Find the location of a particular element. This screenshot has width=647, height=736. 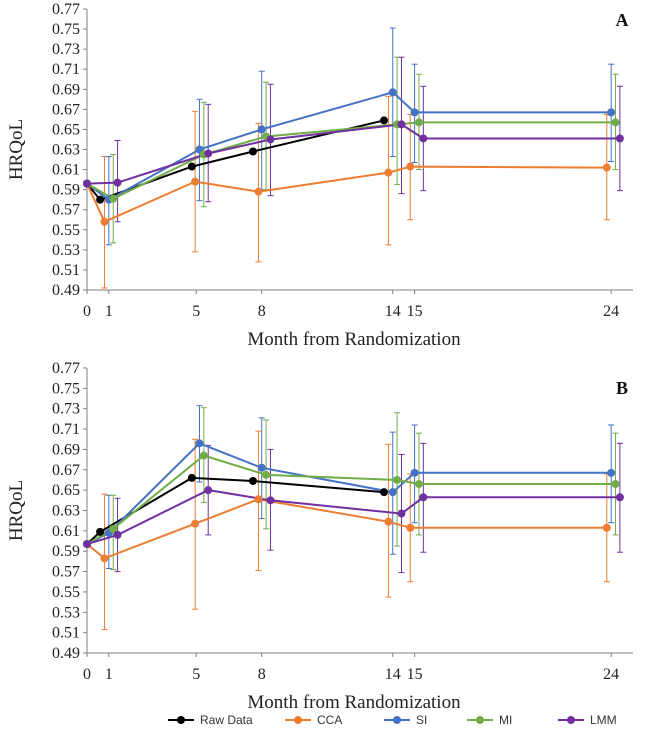

y-tick-label: 0.51 is located at coordinates (66, 270).